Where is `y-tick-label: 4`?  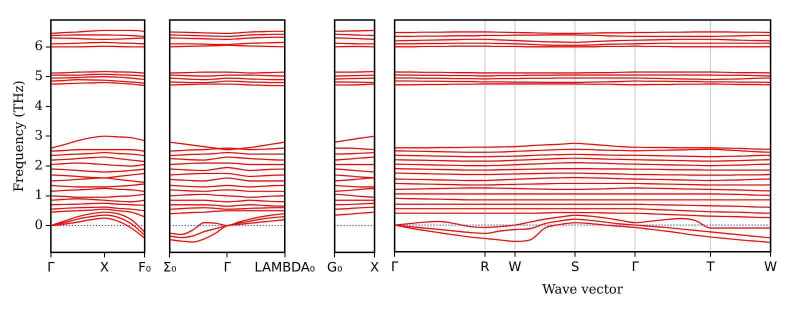 y-tick-label: 4 is located at coordinates (38, 106).